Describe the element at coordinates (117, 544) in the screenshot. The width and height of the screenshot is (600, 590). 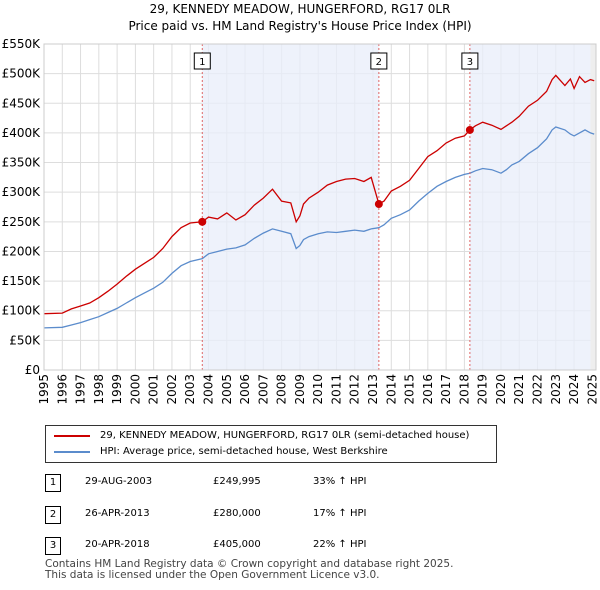
I see `sale-date: 20-APR-2018` at that location.